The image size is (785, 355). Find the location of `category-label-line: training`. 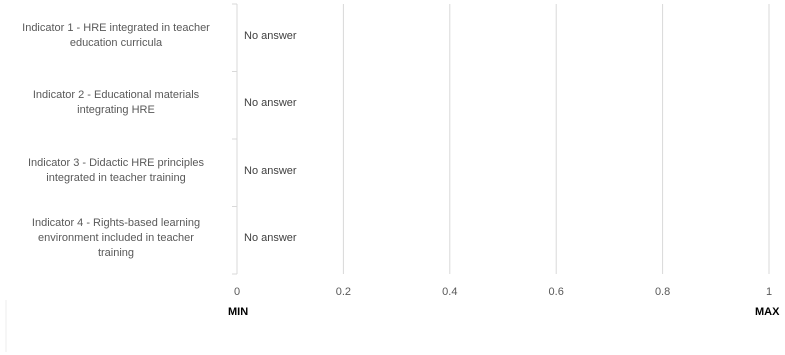

category-label-line: training is located at coordinates (116, 252).